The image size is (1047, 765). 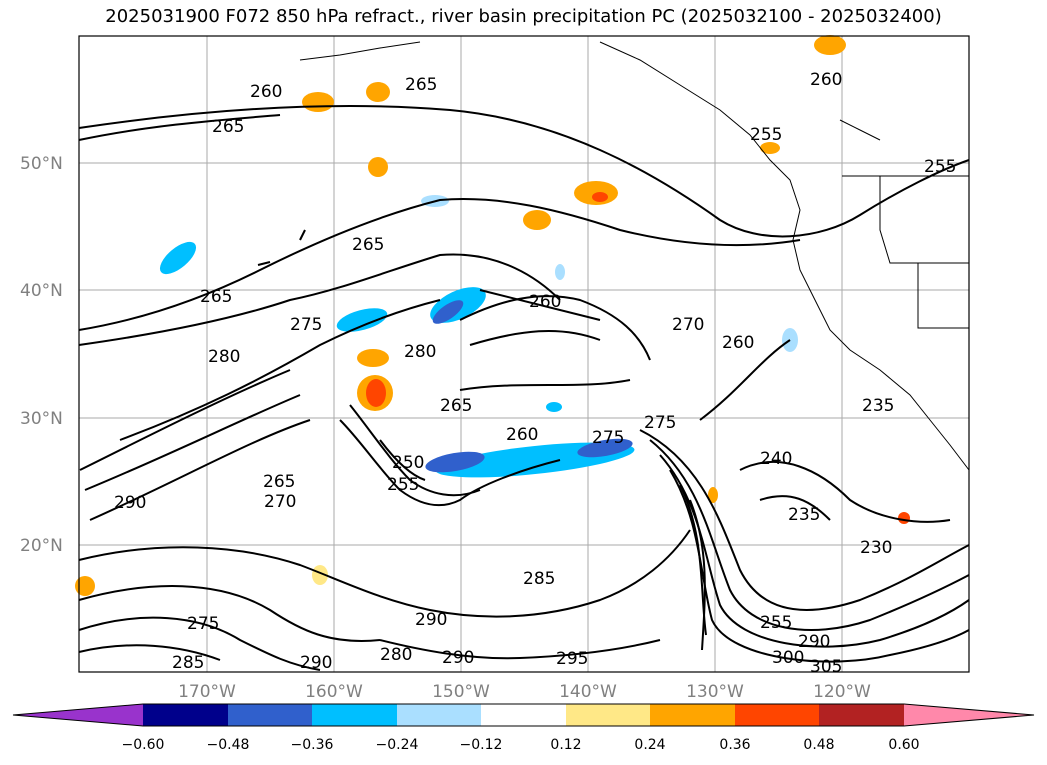 What do you see at coordinates (524, 692) in the screenshot?
I see `longitude-labels: 170°W 160°W 150°W 140°W 130°W 120°W` at bounding box center [524, 692].